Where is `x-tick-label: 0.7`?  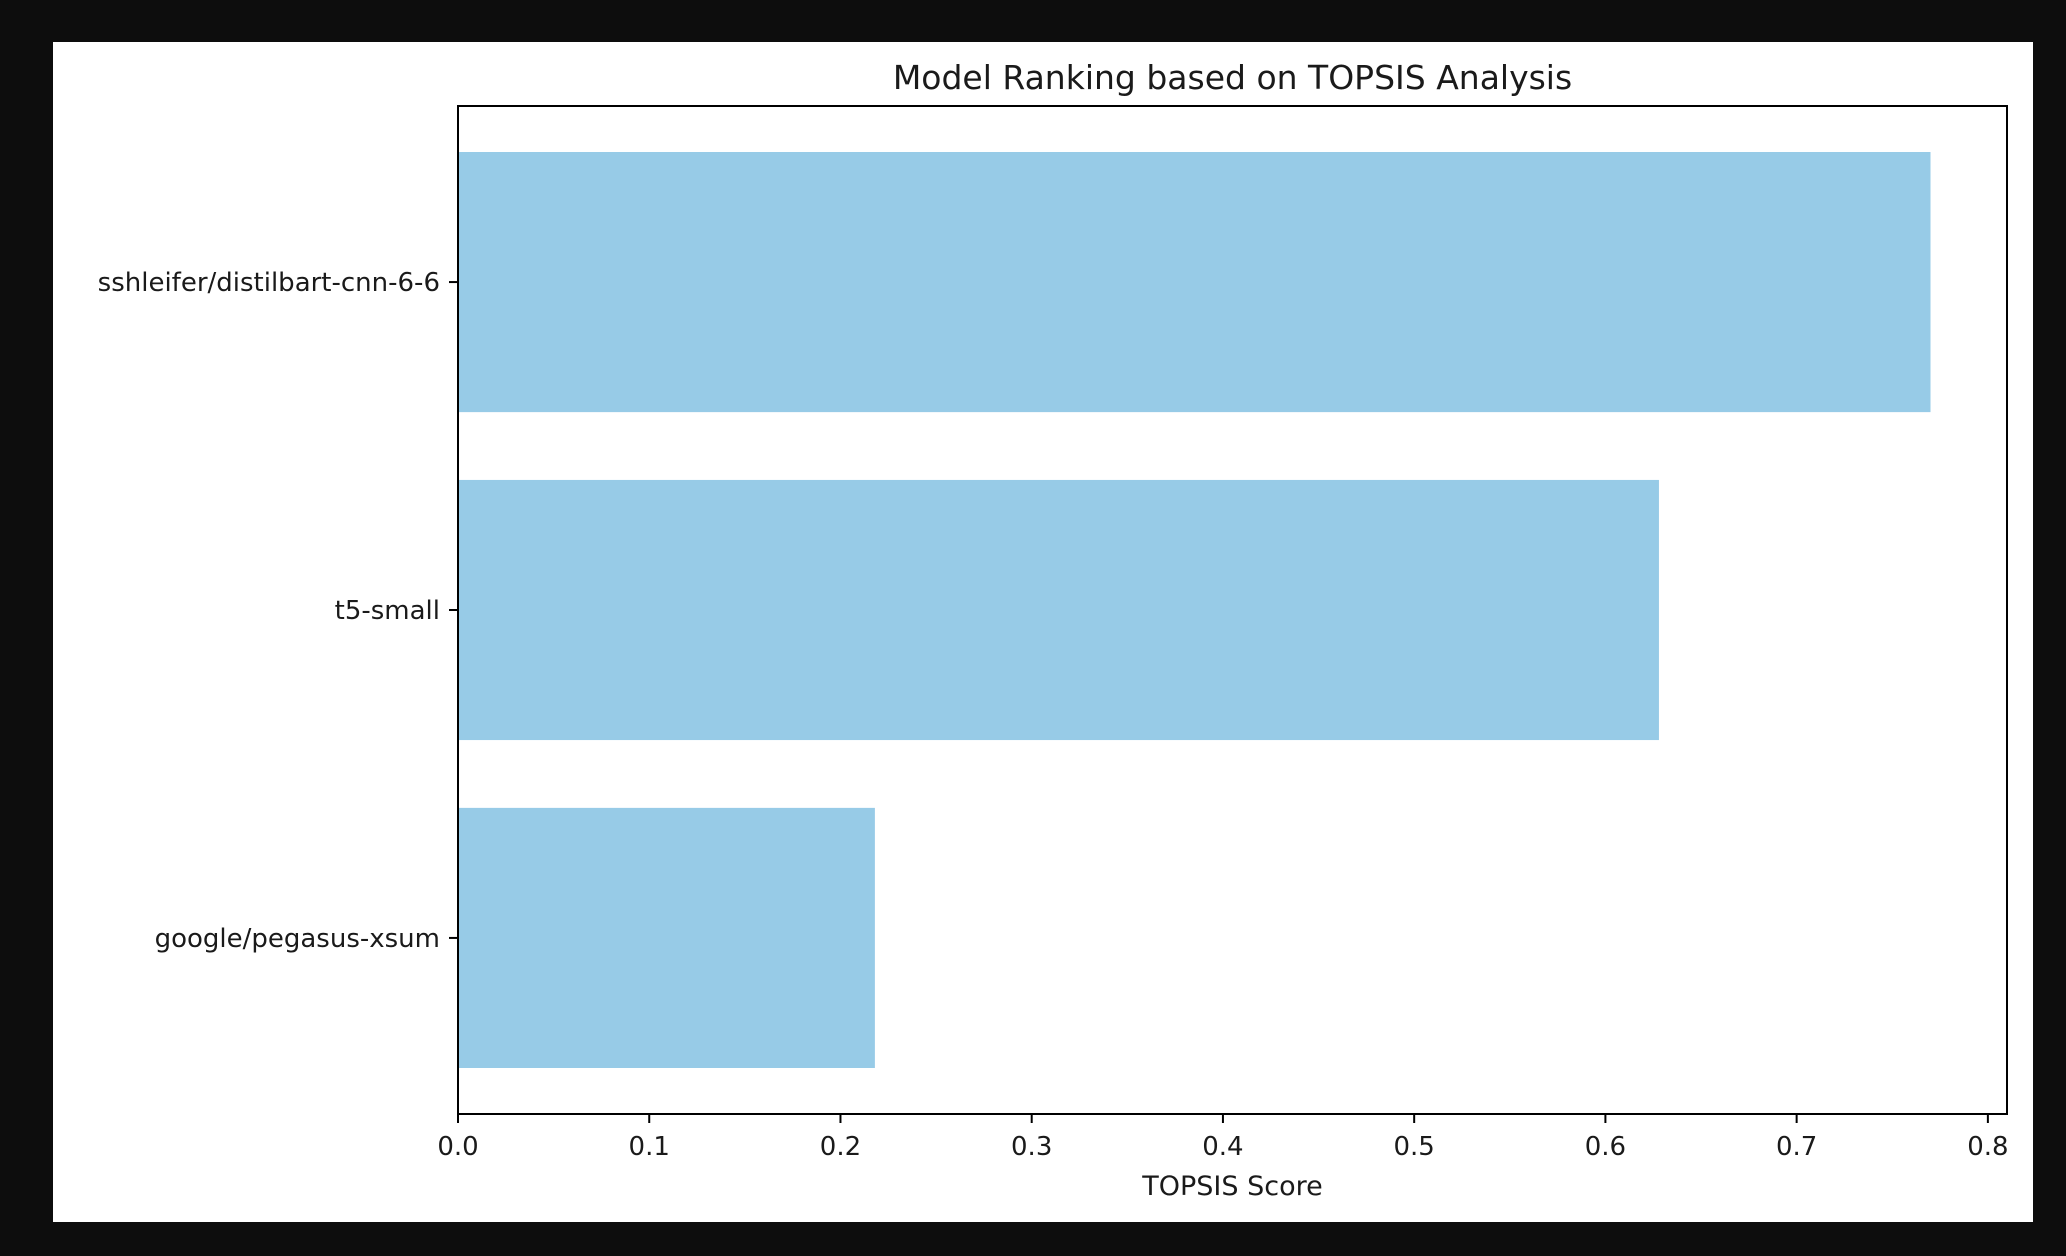 x-tick-label: 0.7 is located at coordinates (1796, 1147).